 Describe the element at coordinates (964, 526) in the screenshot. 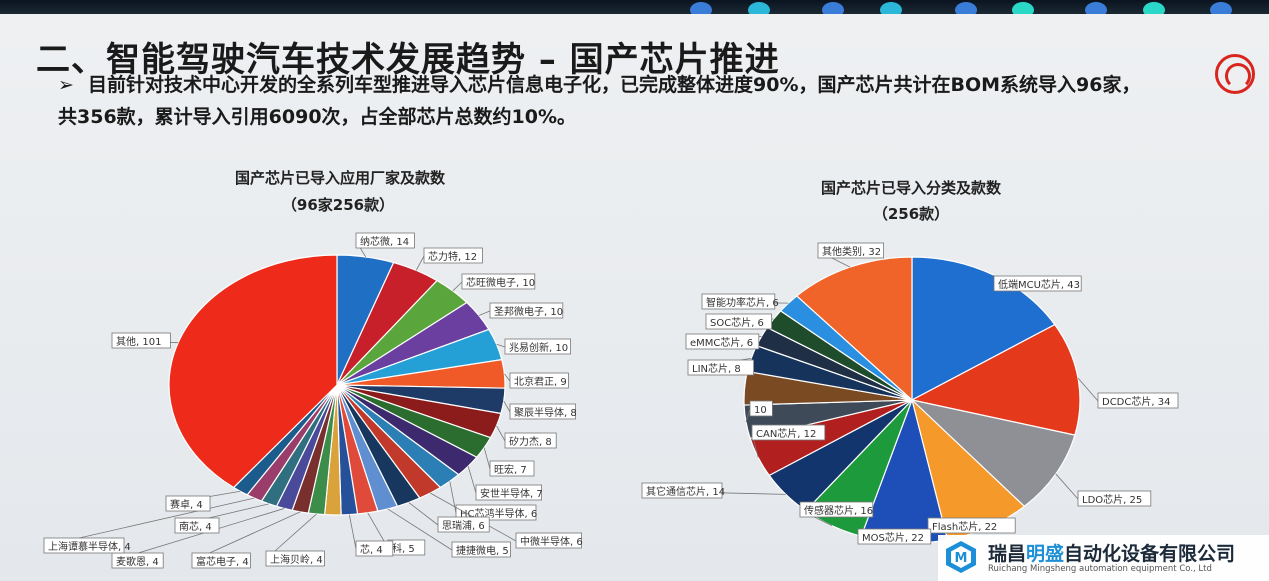

I see `slice-label-text: Flash芯片, 22` at that location.